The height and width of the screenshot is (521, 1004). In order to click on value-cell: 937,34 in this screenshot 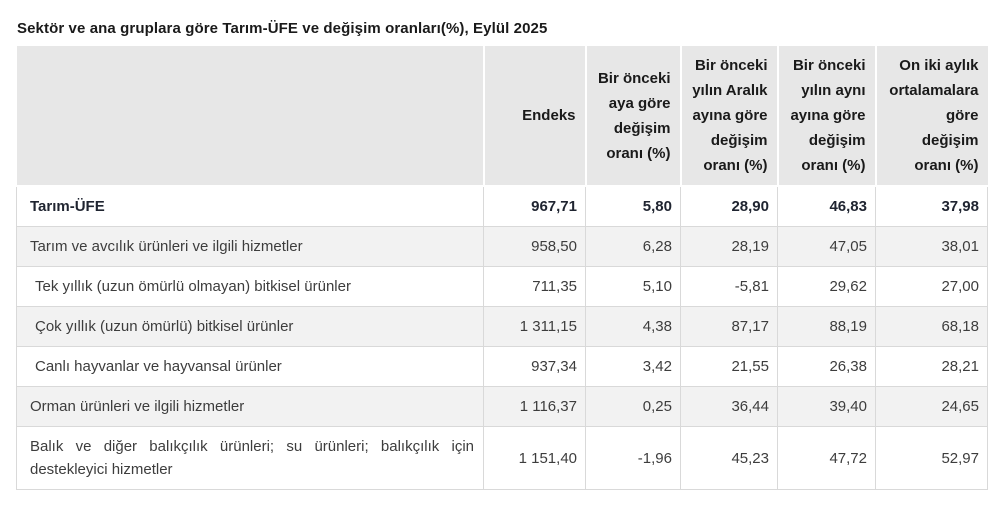, I will do `click(534, 366)`.